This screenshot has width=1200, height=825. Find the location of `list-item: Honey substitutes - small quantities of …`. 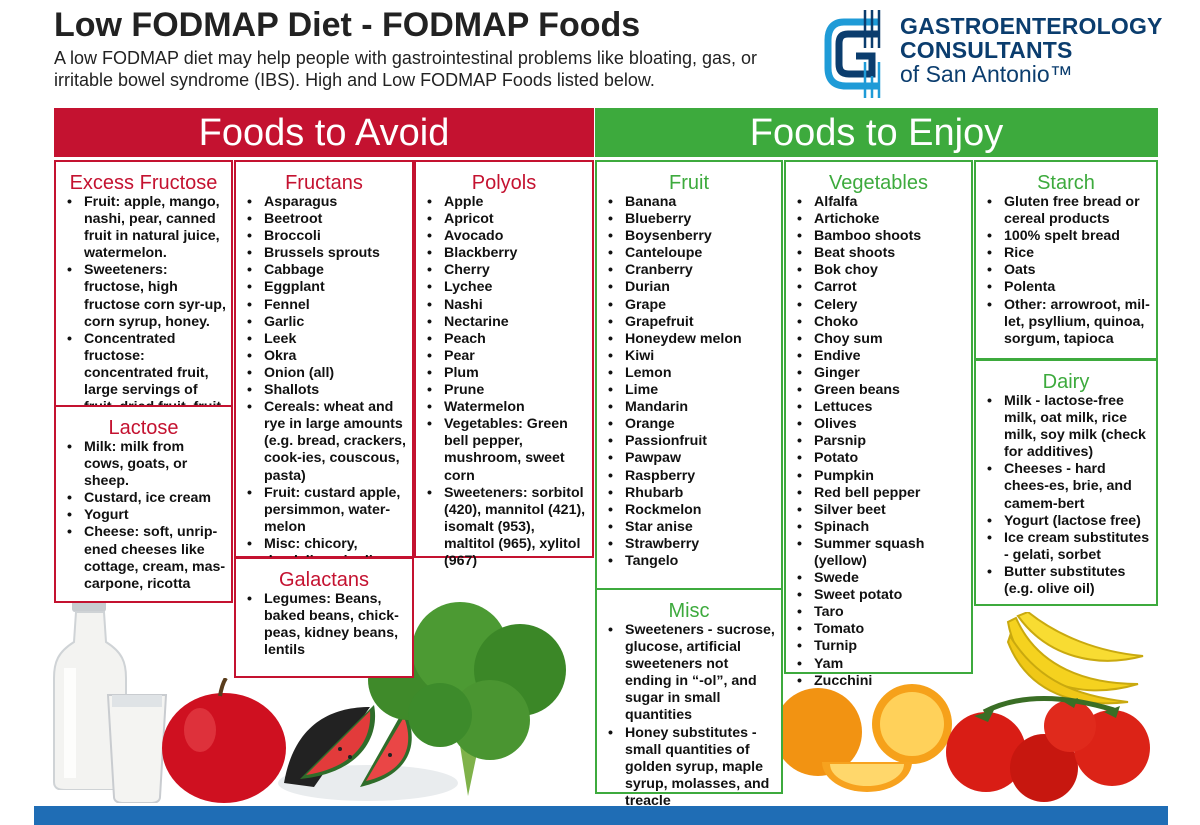

list-item: Honey substitutes - small quantities of … is located at coordinates (692, 767).